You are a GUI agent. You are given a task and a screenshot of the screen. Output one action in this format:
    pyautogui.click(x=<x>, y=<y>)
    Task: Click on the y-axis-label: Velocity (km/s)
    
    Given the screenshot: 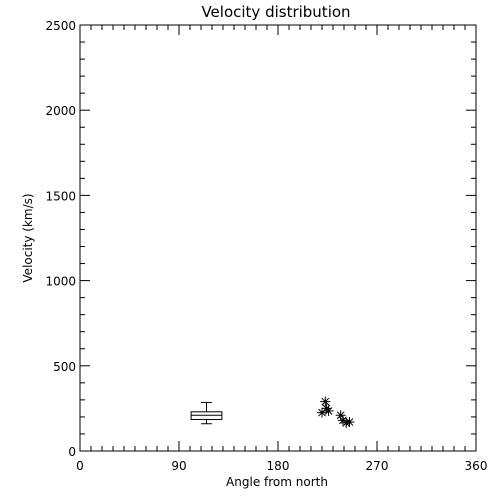 What is the action you would take?
    pyautogui.click(x=28, y=237)
    